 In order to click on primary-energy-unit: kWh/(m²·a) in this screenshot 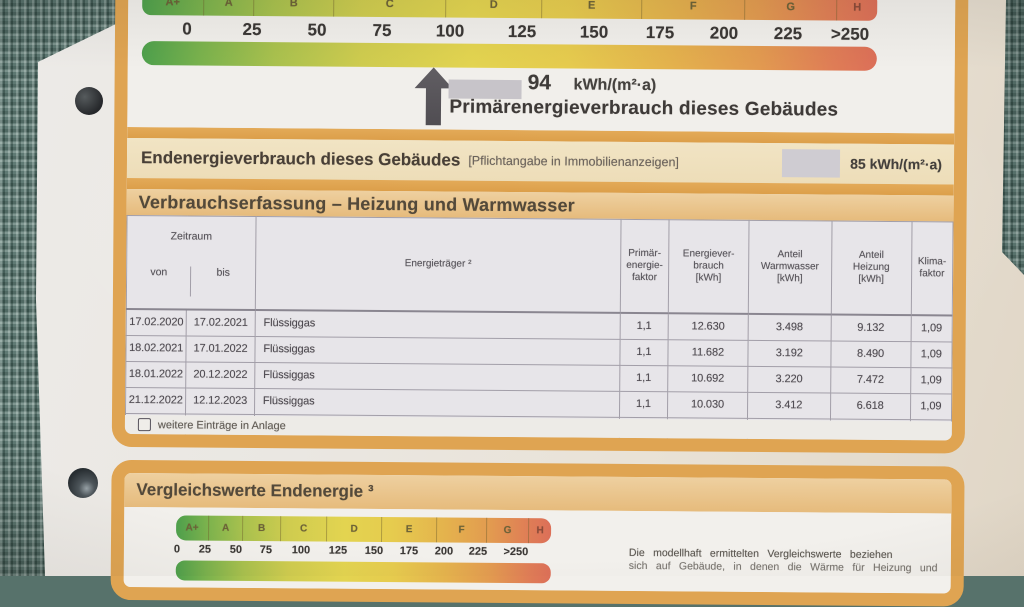, I will do `click(615, 85)`.